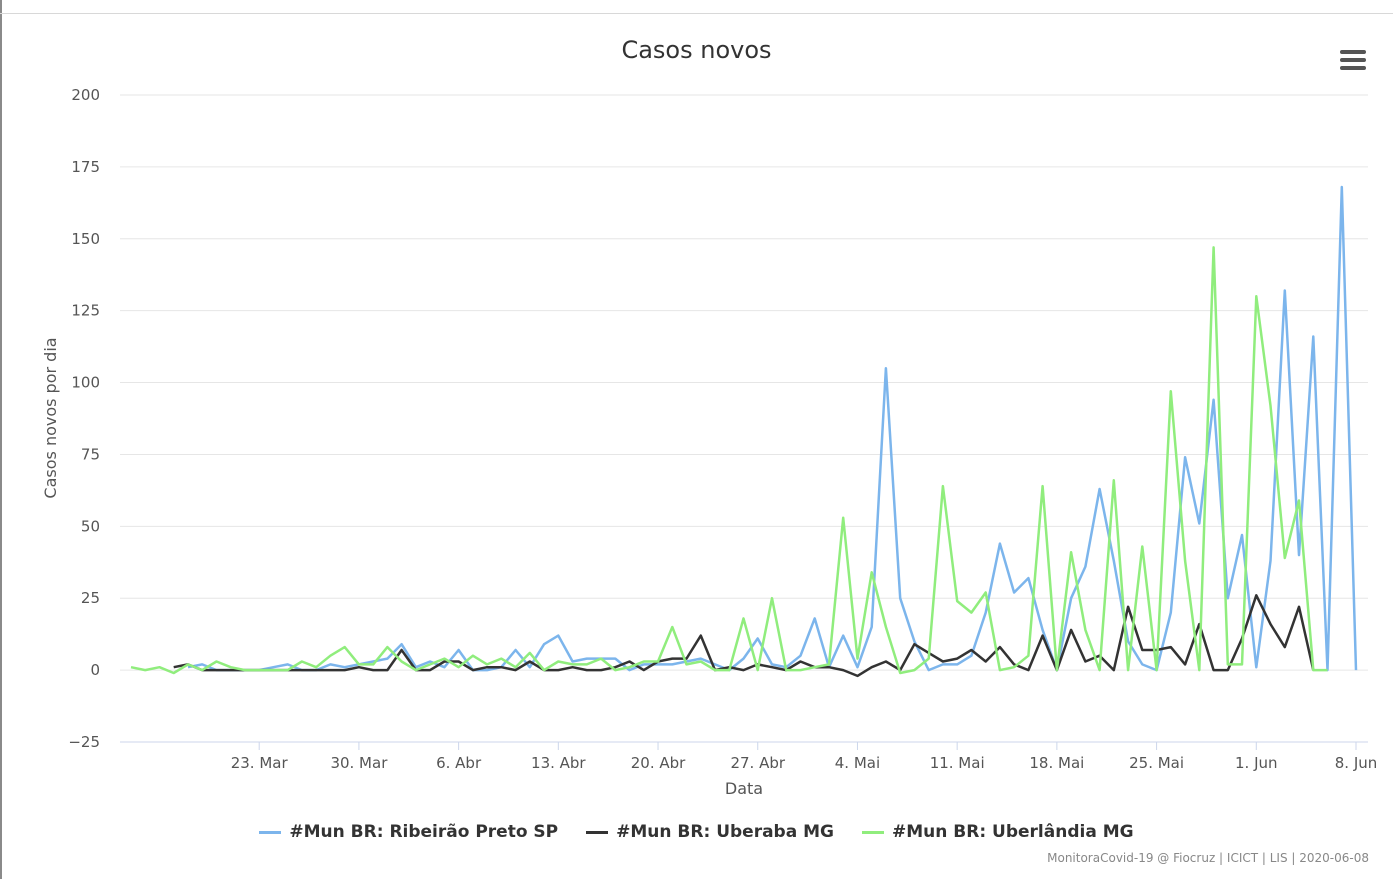 This screenshot has height=879, width=1393. What do you see at coordinates (50, 417) in the screenshot?
I see `y-axis-title: Casos novos por dia` at bounding box center [50, 417].